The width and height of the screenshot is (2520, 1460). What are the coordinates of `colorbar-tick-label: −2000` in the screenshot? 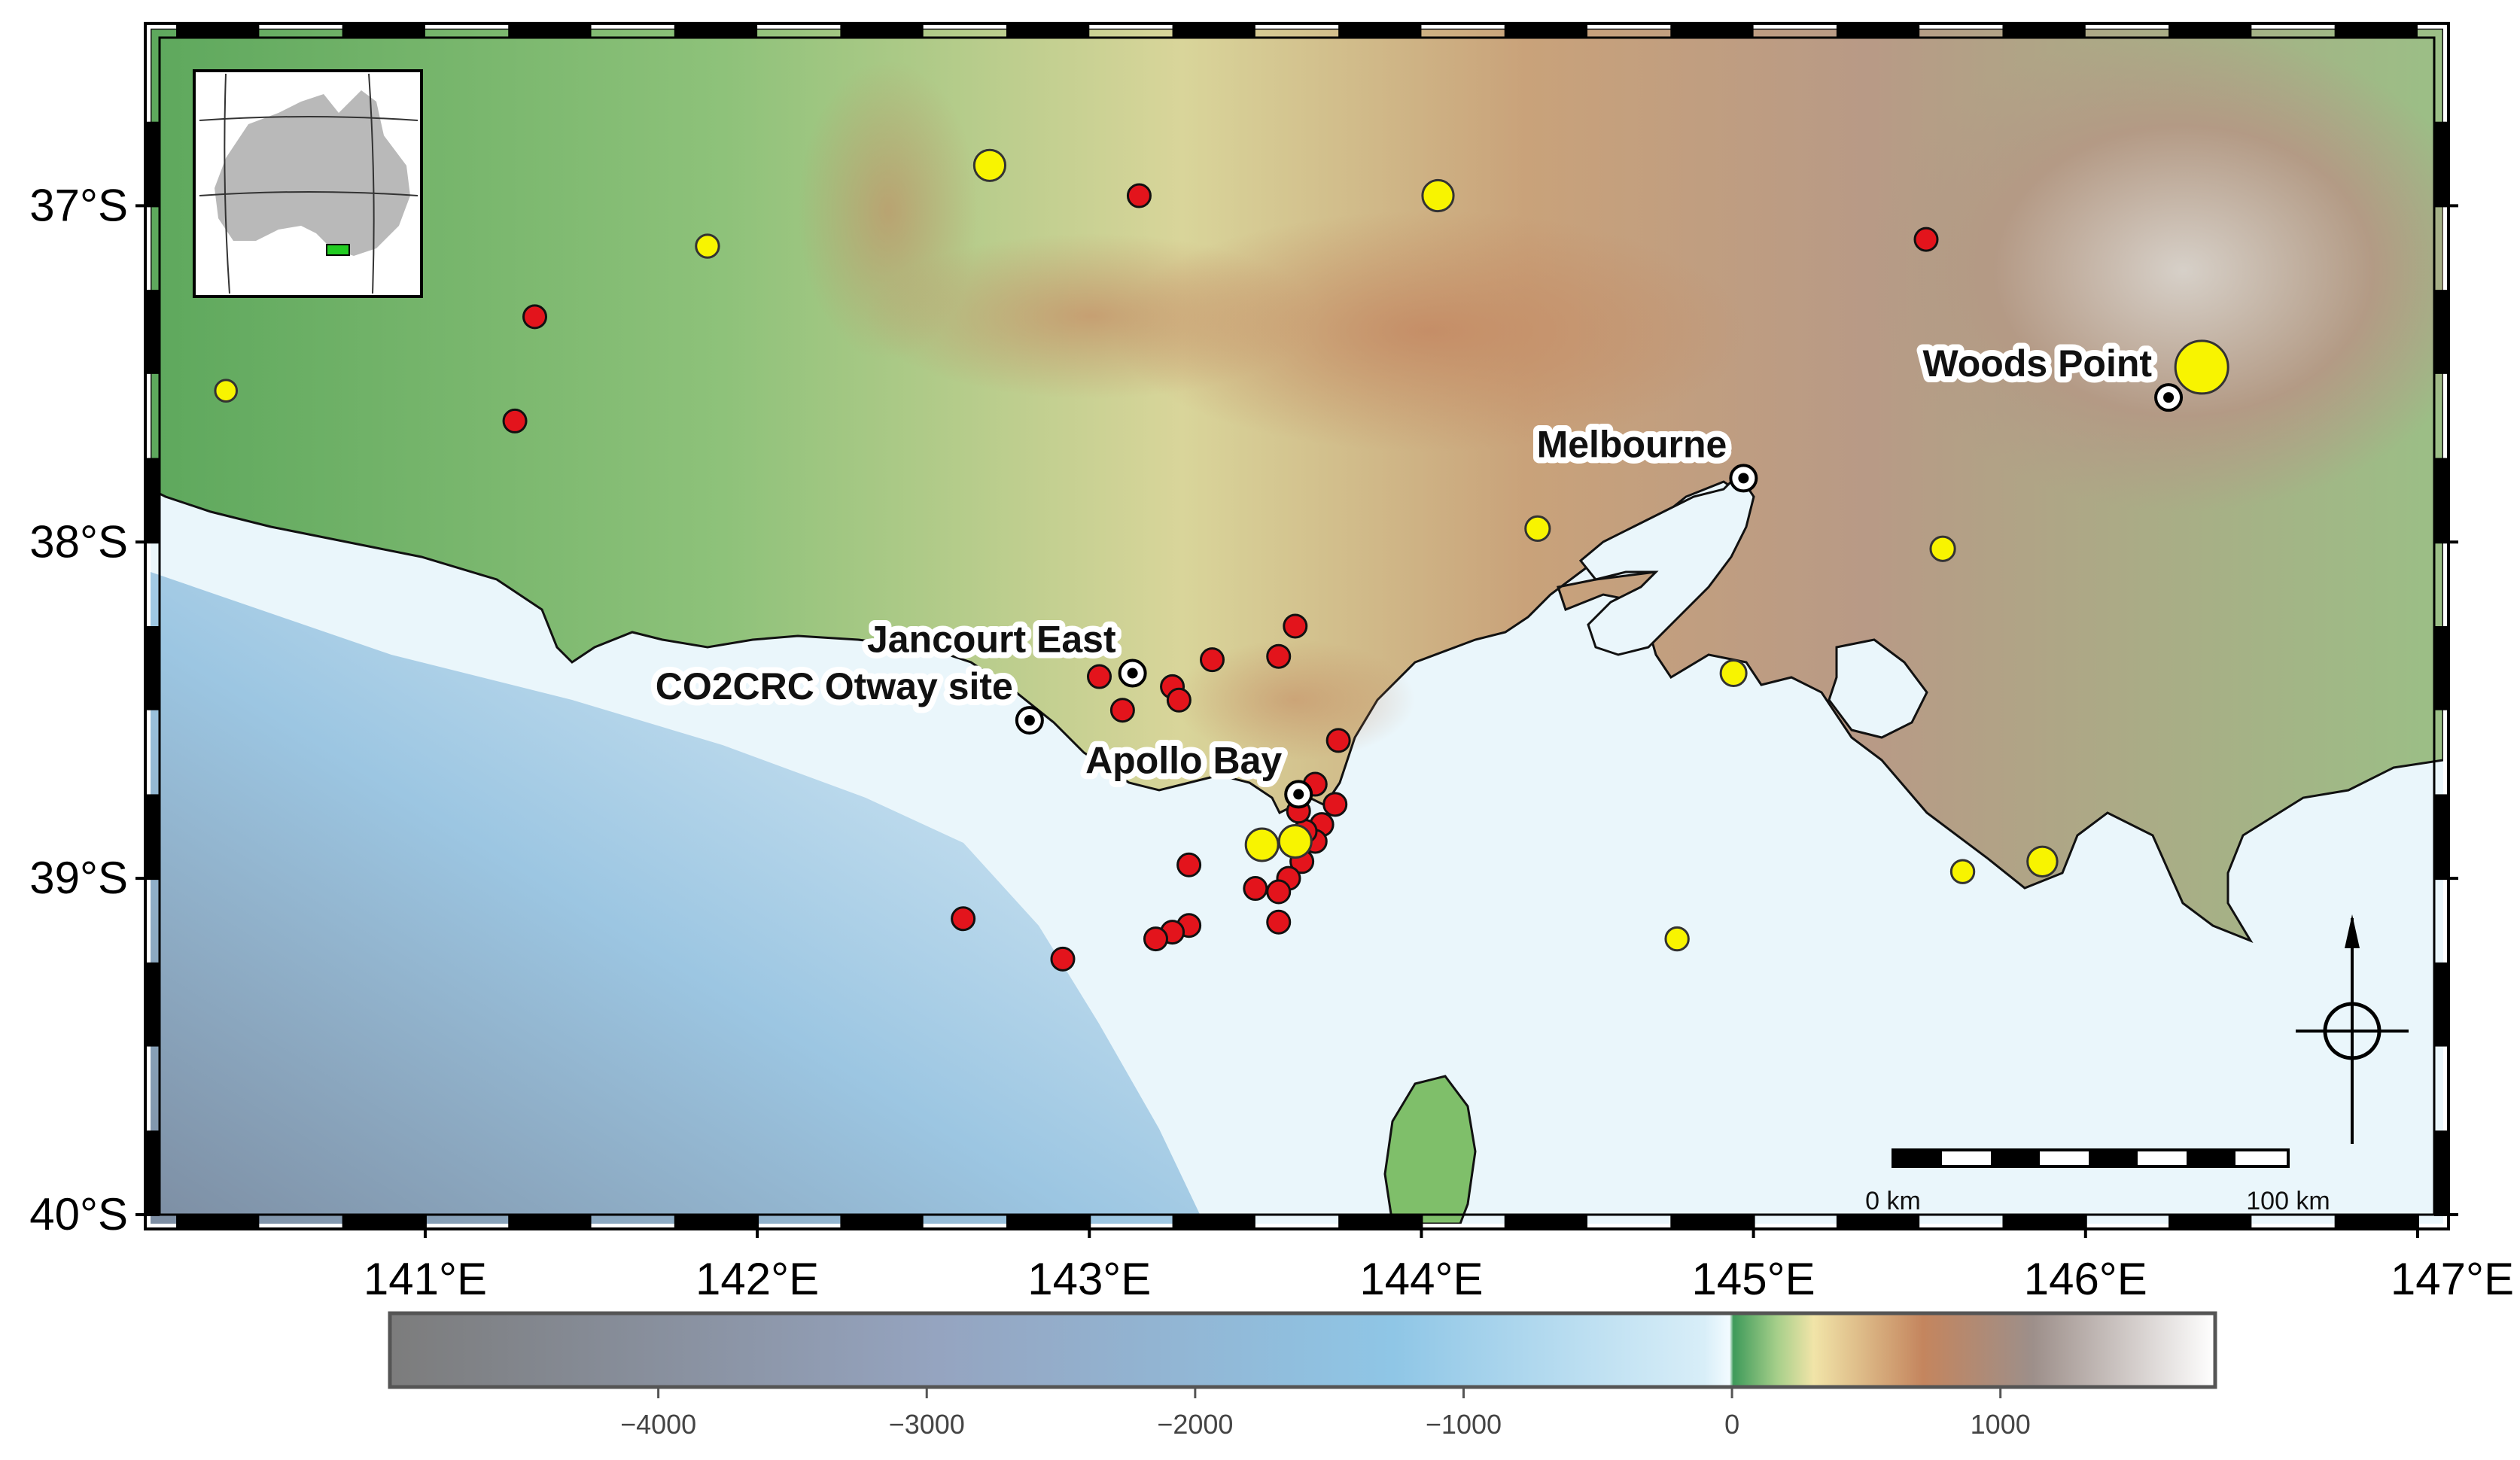 It's located at (1195, 1424).